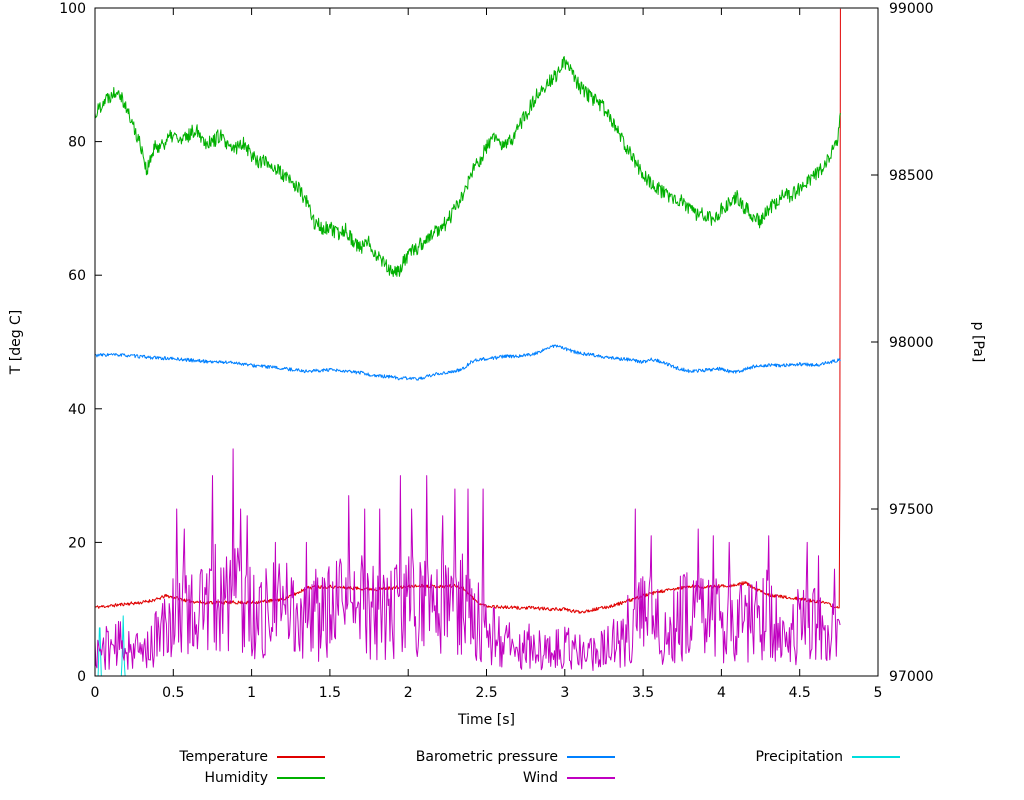  I want to click on x-tick-label: 4.5, so click(800, 693).